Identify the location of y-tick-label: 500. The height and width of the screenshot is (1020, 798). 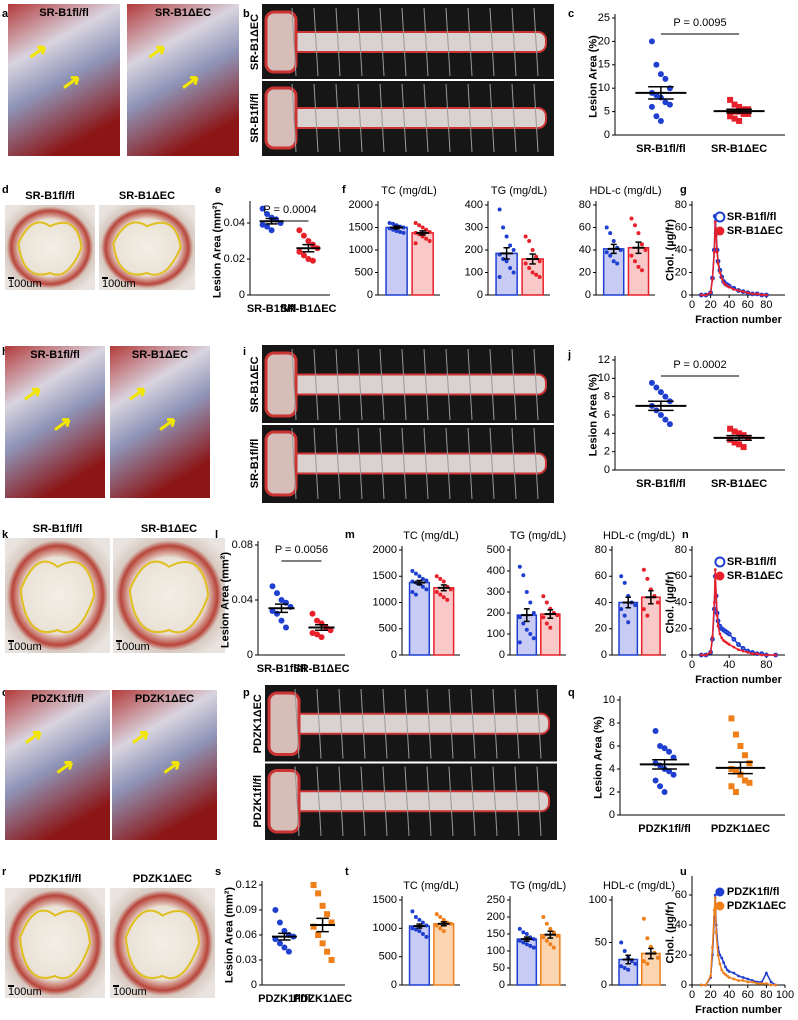
(364, 272).